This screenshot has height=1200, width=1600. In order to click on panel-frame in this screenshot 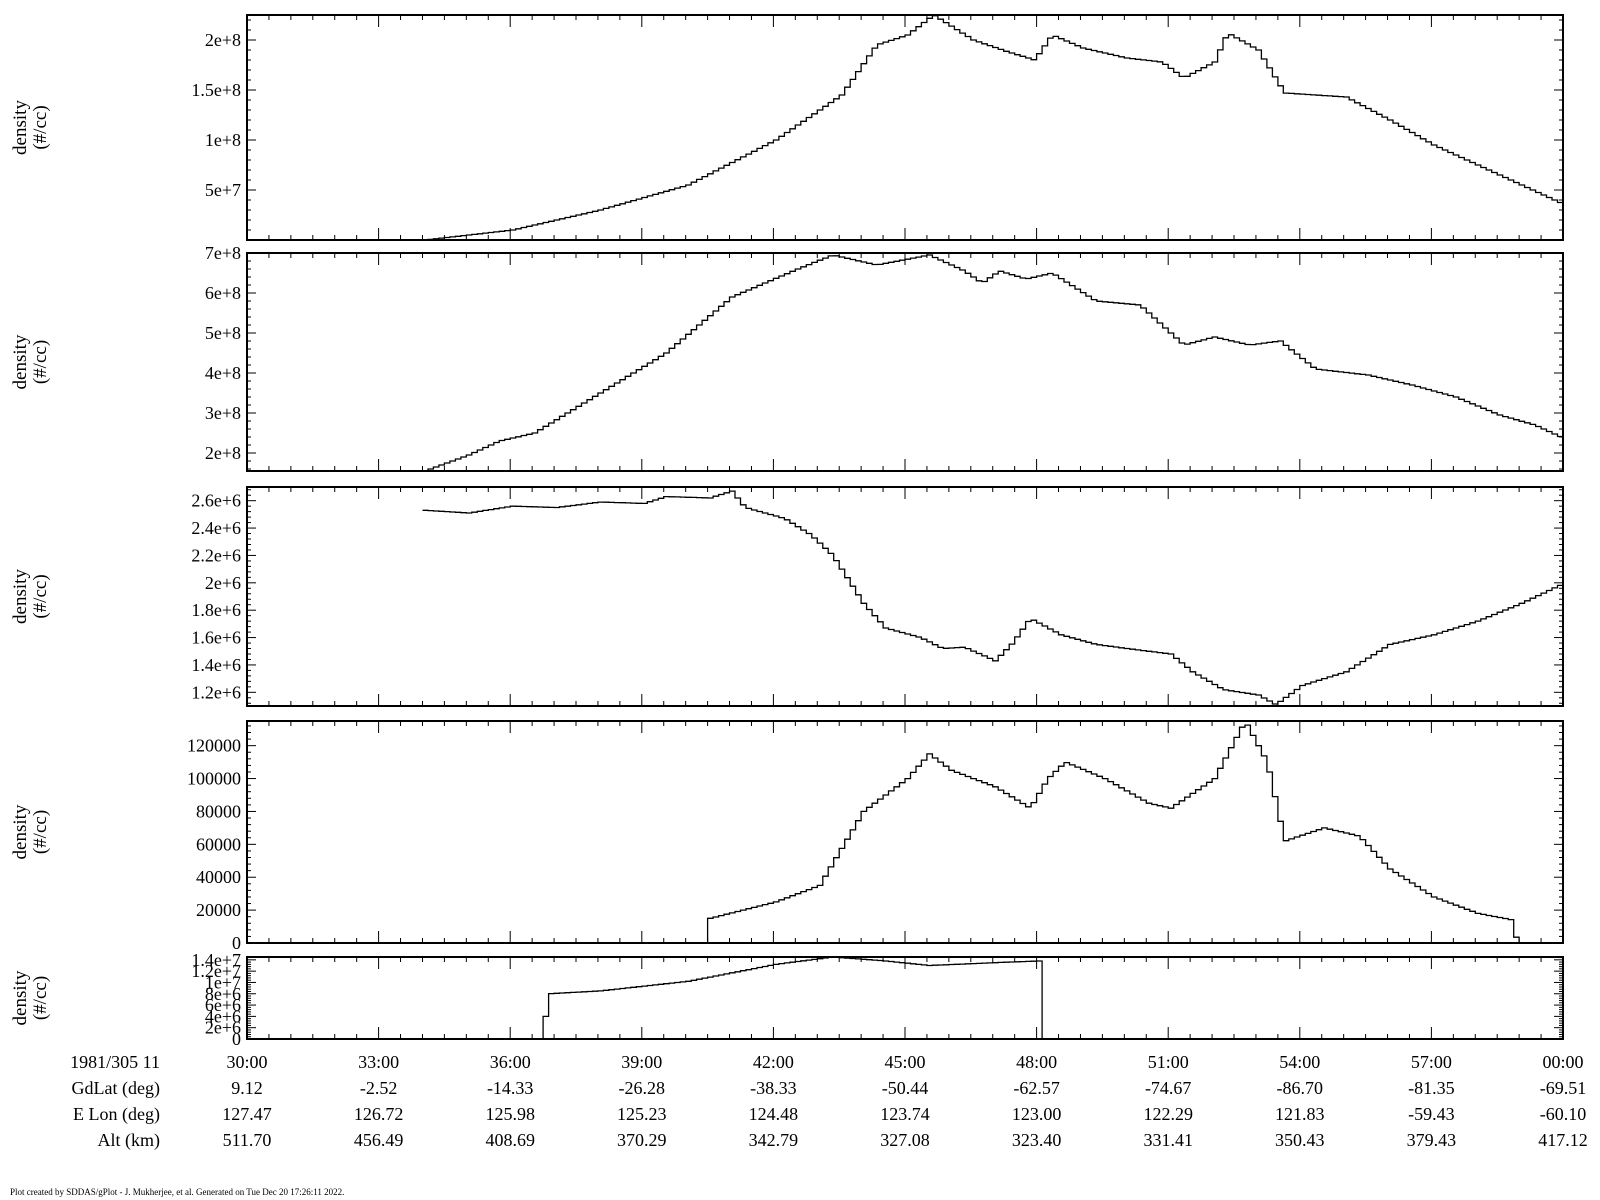, I will do `click(905, 998)`.